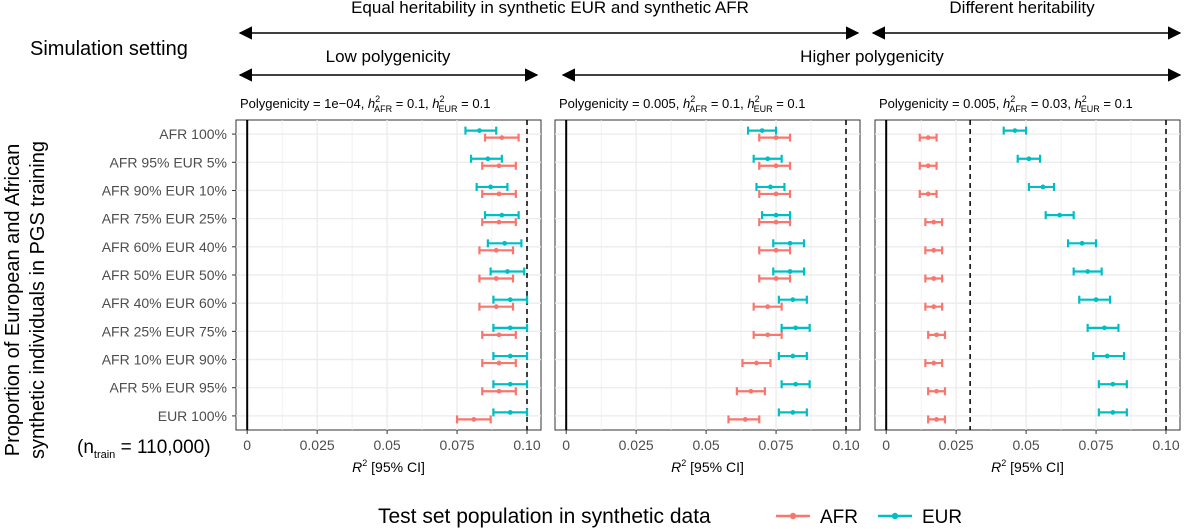 The image size is (1186, 529). I want to click on category-label: AFR 95% EUR 5%, so click(168, 162).